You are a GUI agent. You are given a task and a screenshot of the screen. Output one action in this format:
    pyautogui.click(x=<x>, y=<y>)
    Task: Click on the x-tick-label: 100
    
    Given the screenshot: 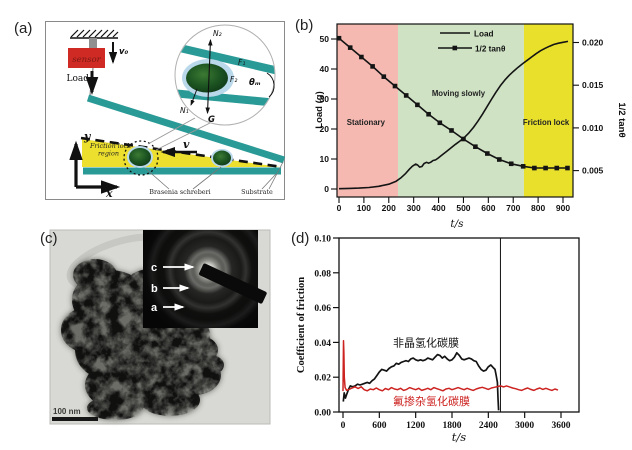 What is the action you would take?
    pyautogui.click(x=364, y=208)
    